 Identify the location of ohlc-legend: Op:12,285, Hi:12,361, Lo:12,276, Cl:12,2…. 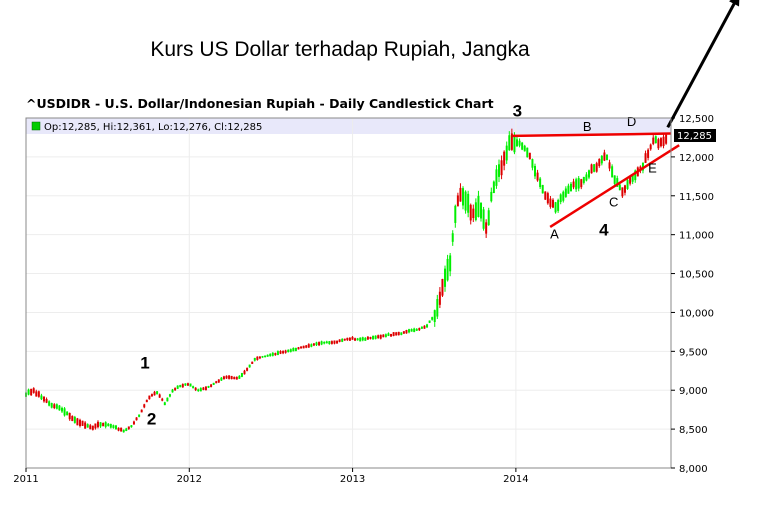
(153, 127).